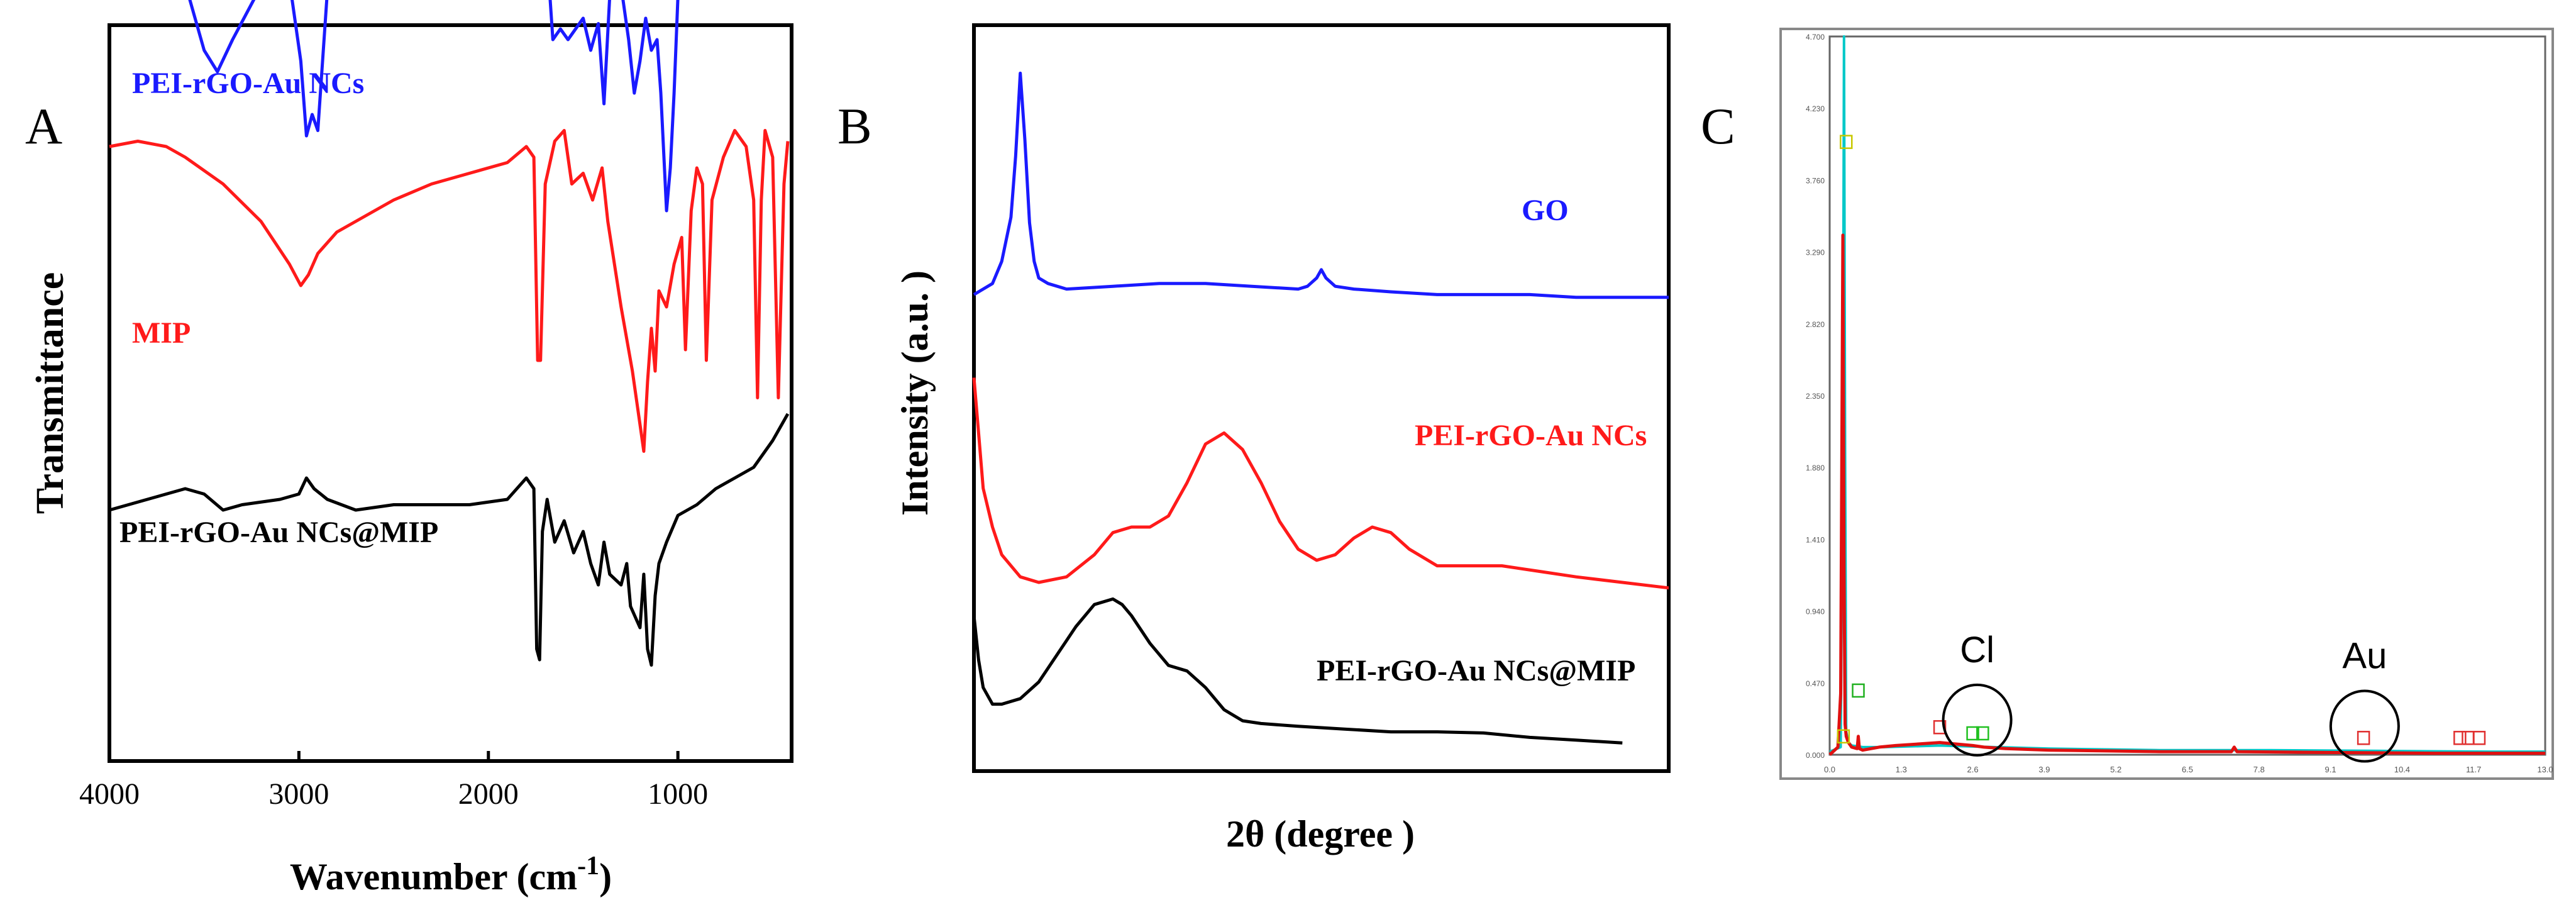 The height and width of the screenshot is (917, 2576). I want to click on panel-c-annotation-label-1: Au, so click(2364, 656).